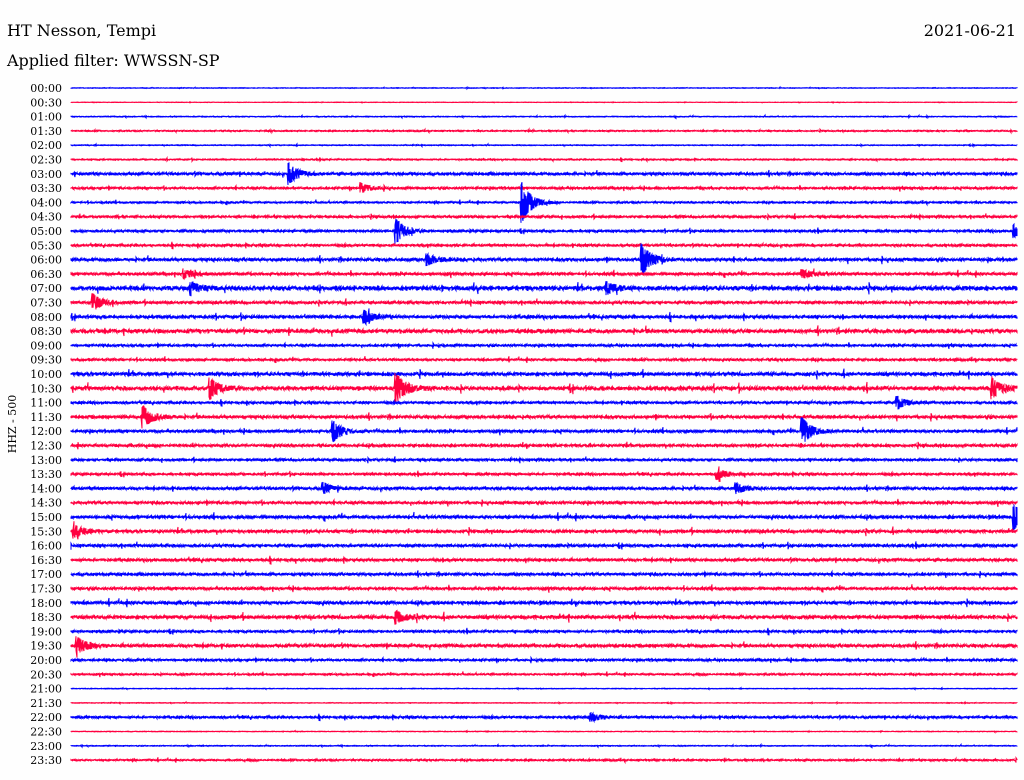 The image size is (1024, 780). I want to click on row-time-label: 13:00, so click(46, 460).